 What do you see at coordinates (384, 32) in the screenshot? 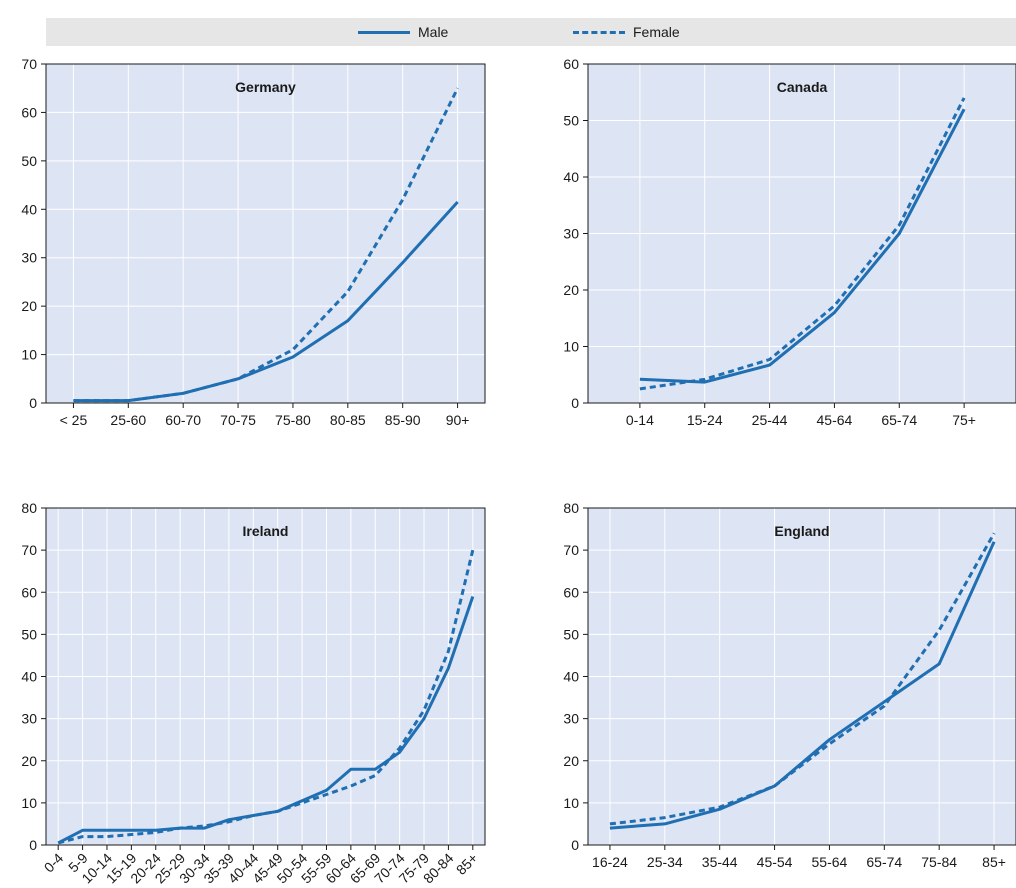
I see `legend-swatch-solid` at bounding box center [384, 32].